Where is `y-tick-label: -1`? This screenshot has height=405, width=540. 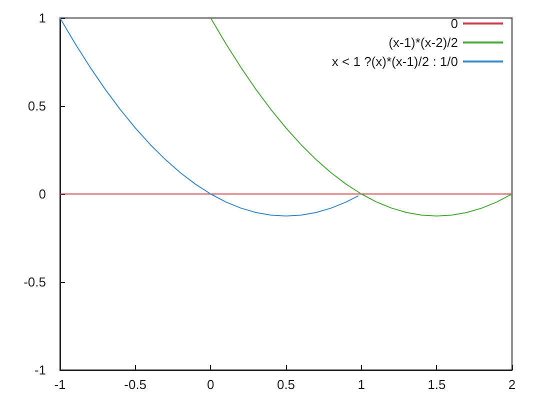
y-tick-label: -1 is located at coordinates (40, 370).